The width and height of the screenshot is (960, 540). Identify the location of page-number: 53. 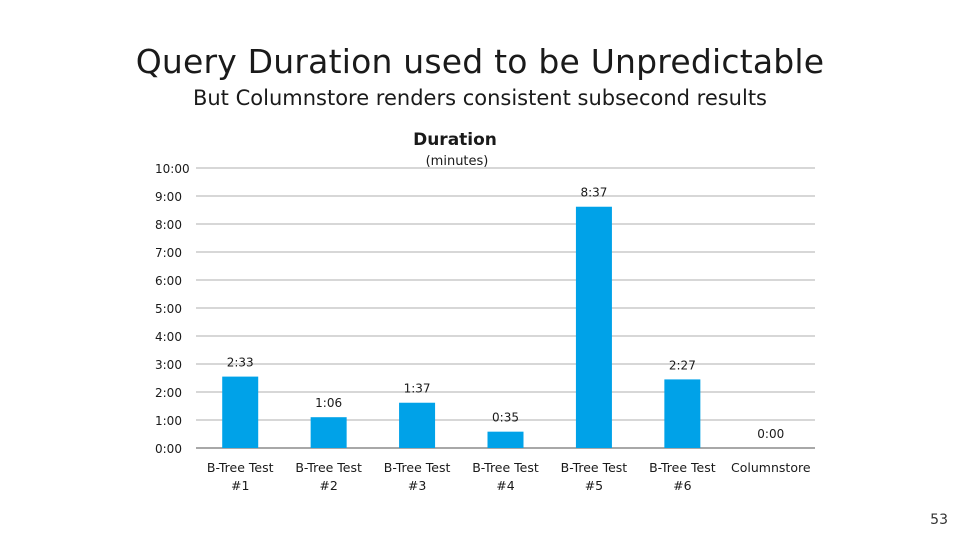
(939, 520).